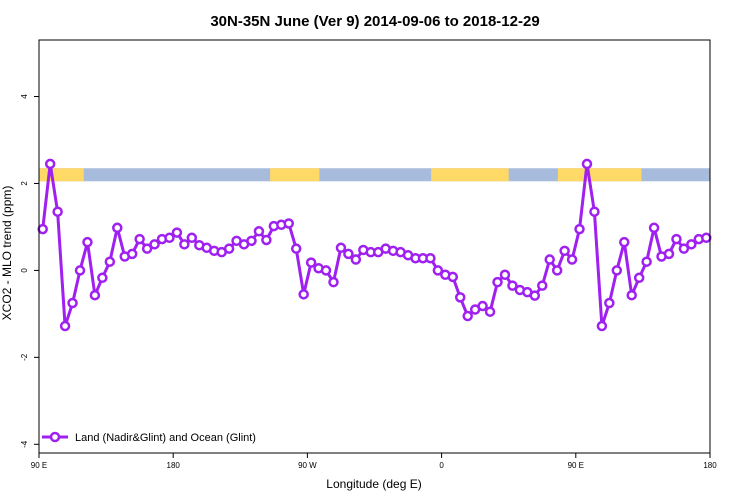 This screenshot has width=750, height=500. What do you see at coordinates (165, 438) in the screenshot?
I see `legend-entry: Land (Nadir&Glint) and Ocean (Glint)` at bounding box center [165, 438].